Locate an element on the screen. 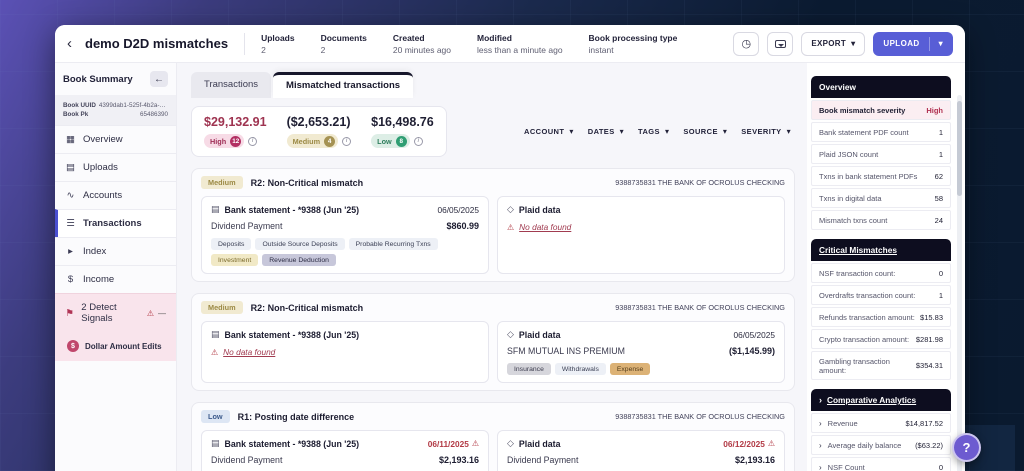 Image resolution: width=1024 pixels, height=471 pixels. row-label: NSF transaction count: is located at coordinates (857, 273).